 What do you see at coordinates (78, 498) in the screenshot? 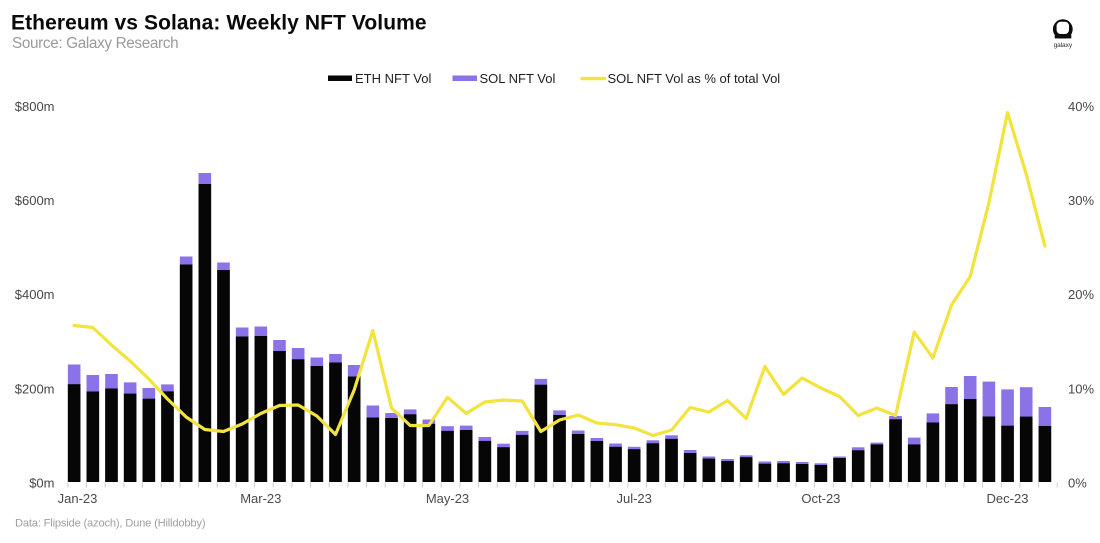
I see `svg-text: Jan-23` at bounding box center [78, 498].